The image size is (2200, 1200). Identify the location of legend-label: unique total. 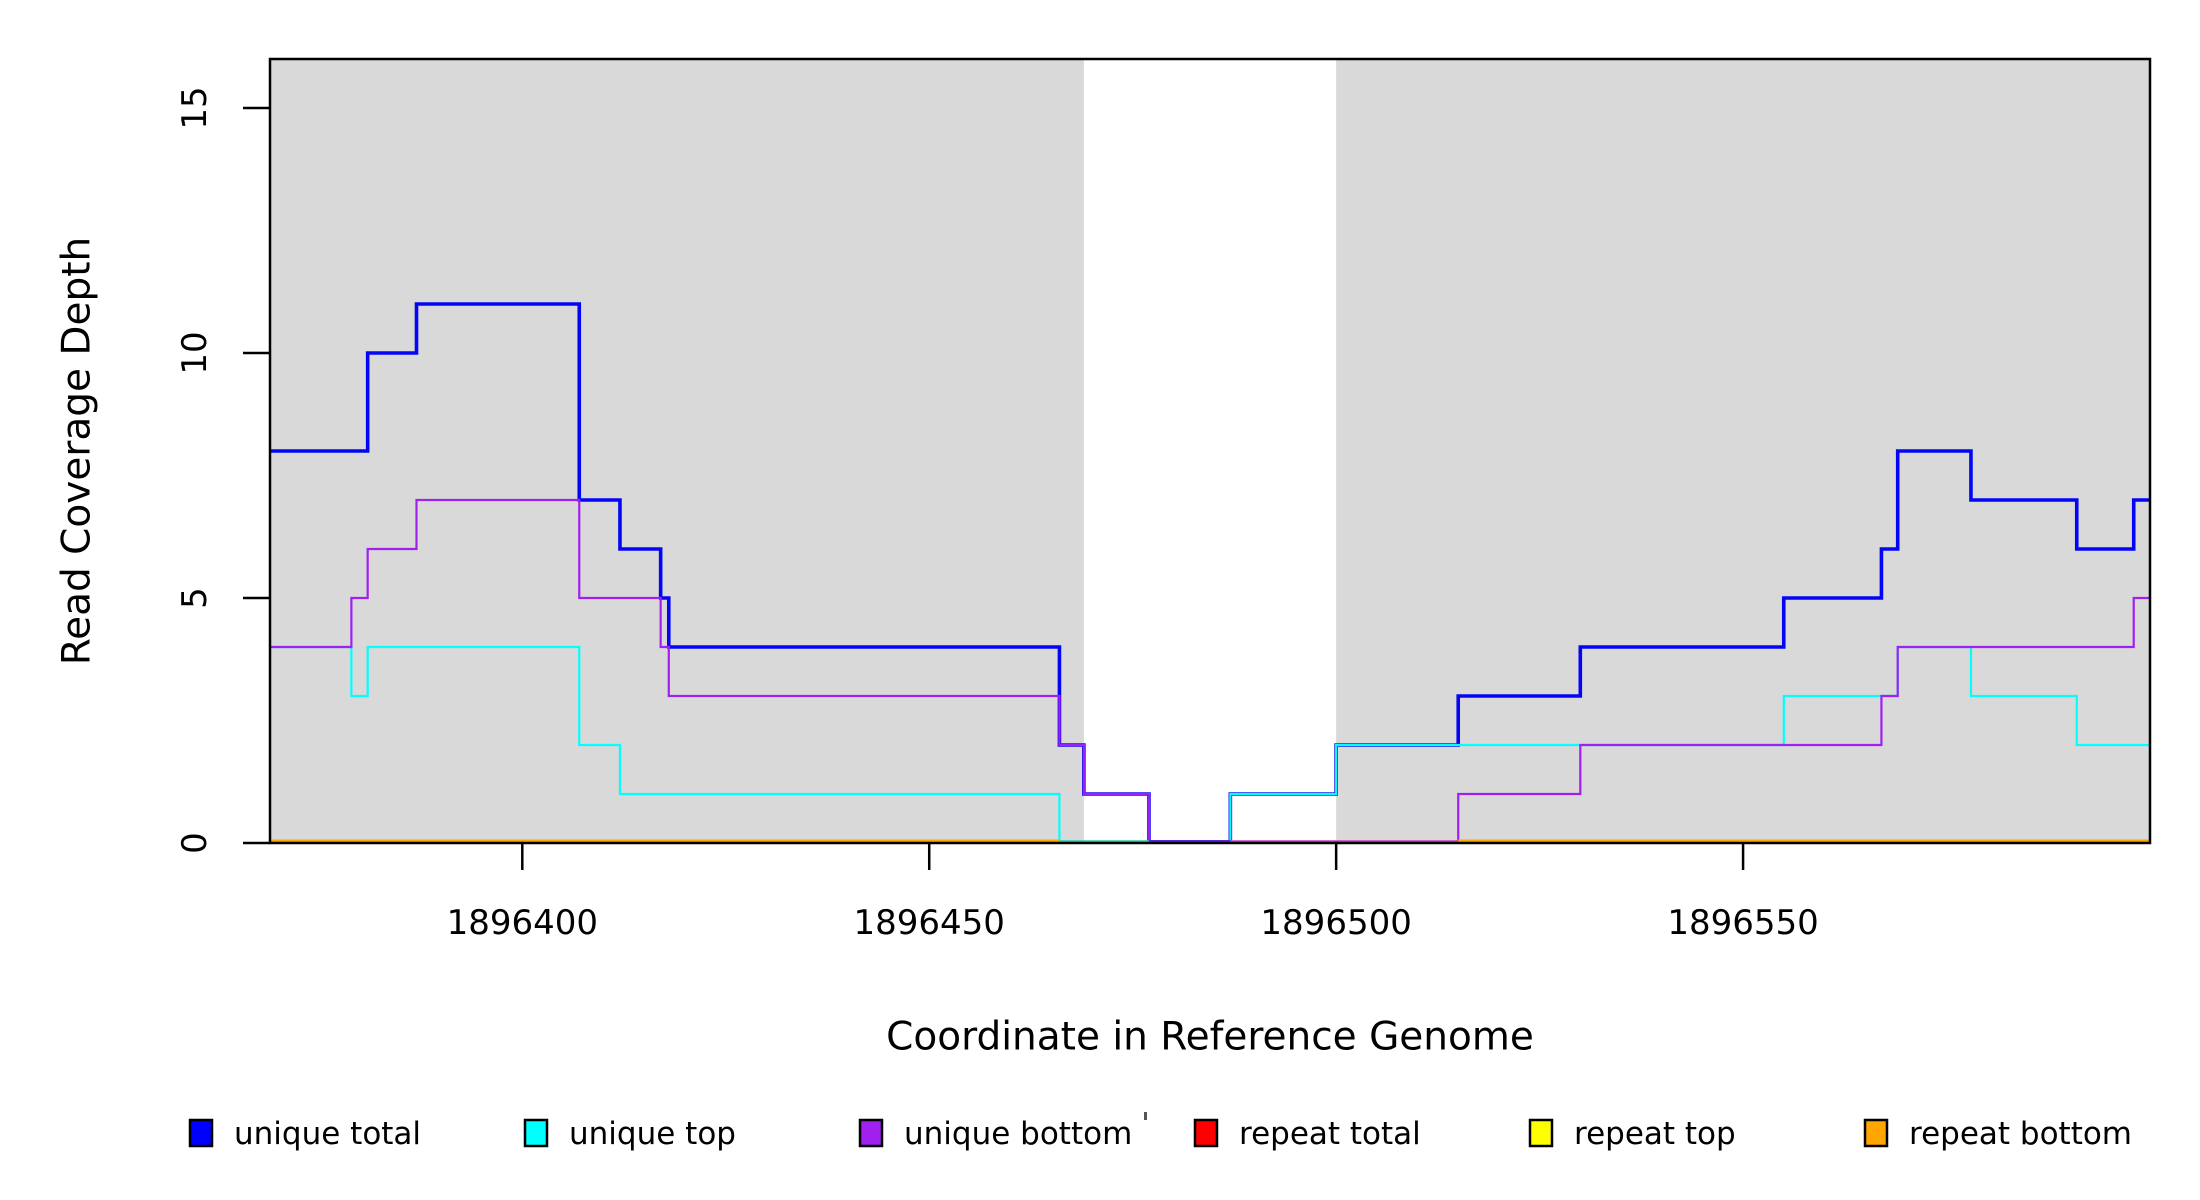
(327, 1134).